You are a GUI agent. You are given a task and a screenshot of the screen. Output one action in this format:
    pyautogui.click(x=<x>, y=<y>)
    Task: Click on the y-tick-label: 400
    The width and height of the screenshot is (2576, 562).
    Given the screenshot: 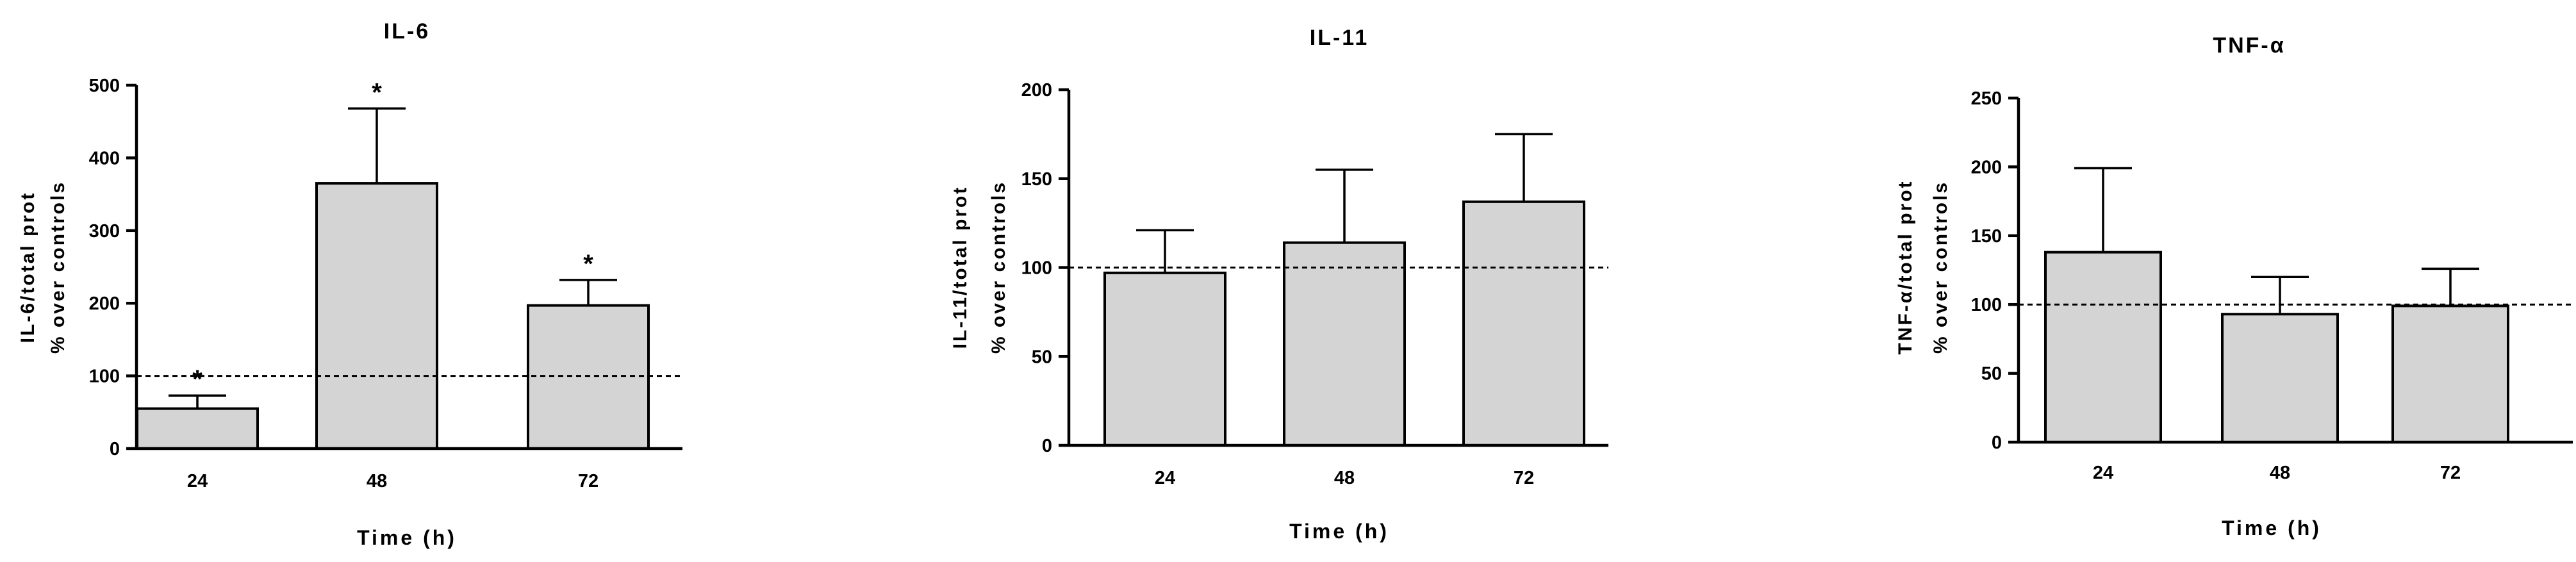 What is the action you would take?
    pyautogui.click(x=104, y=158)
    